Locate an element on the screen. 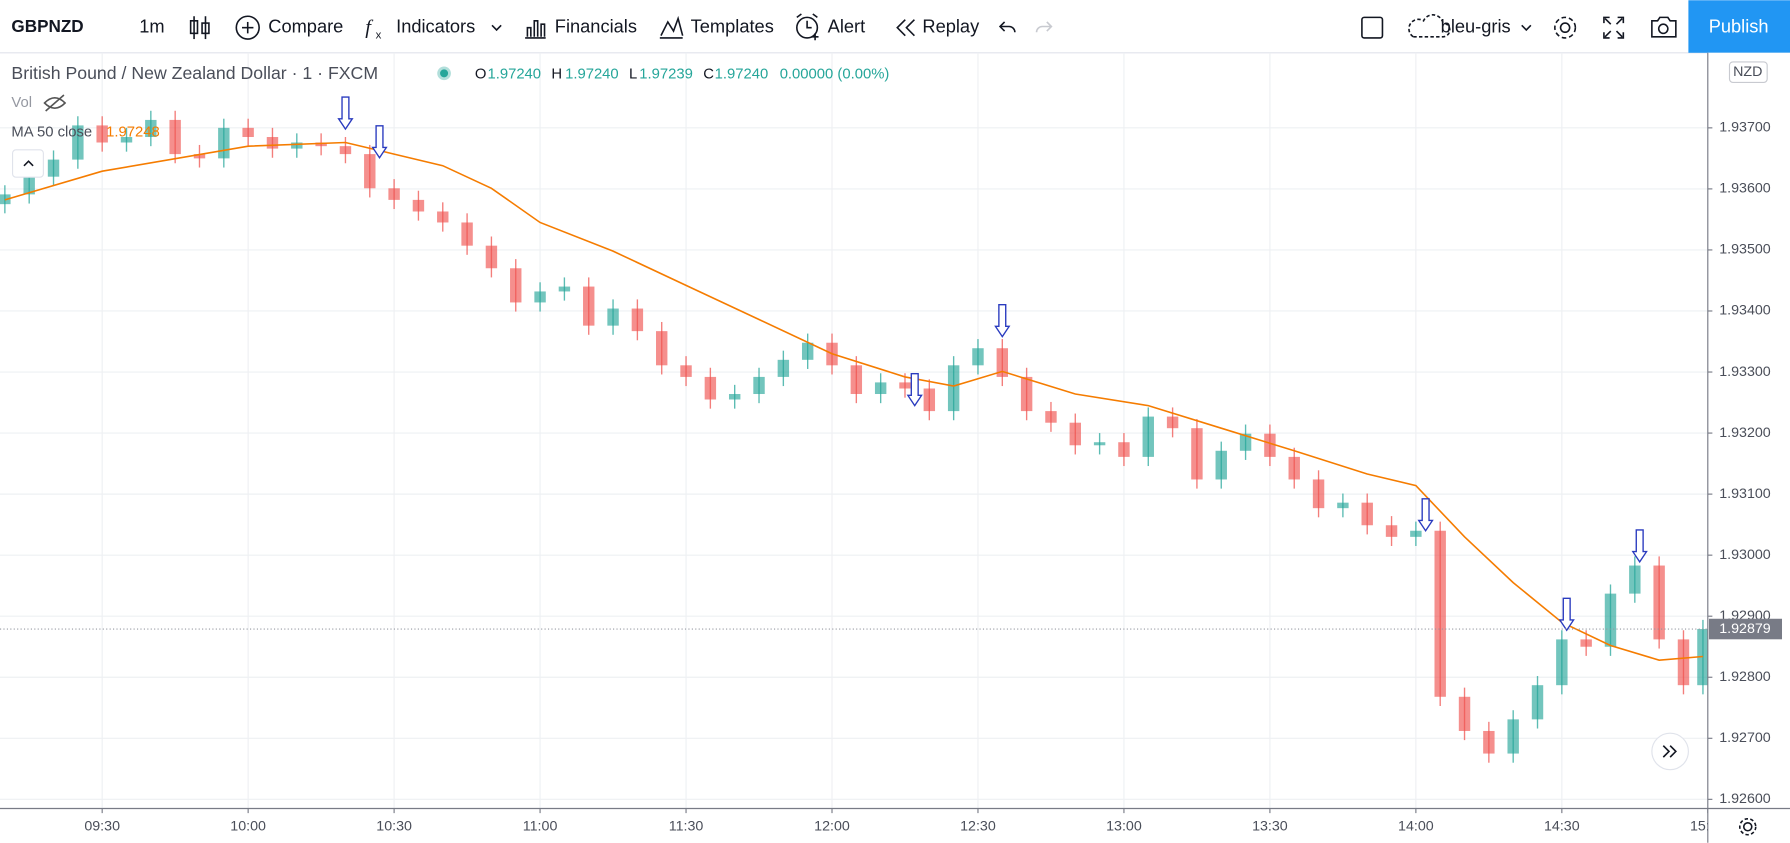 The height and width of the screenshot is (843, 1790). chart-style-icon is located at coordinates (199, 28).